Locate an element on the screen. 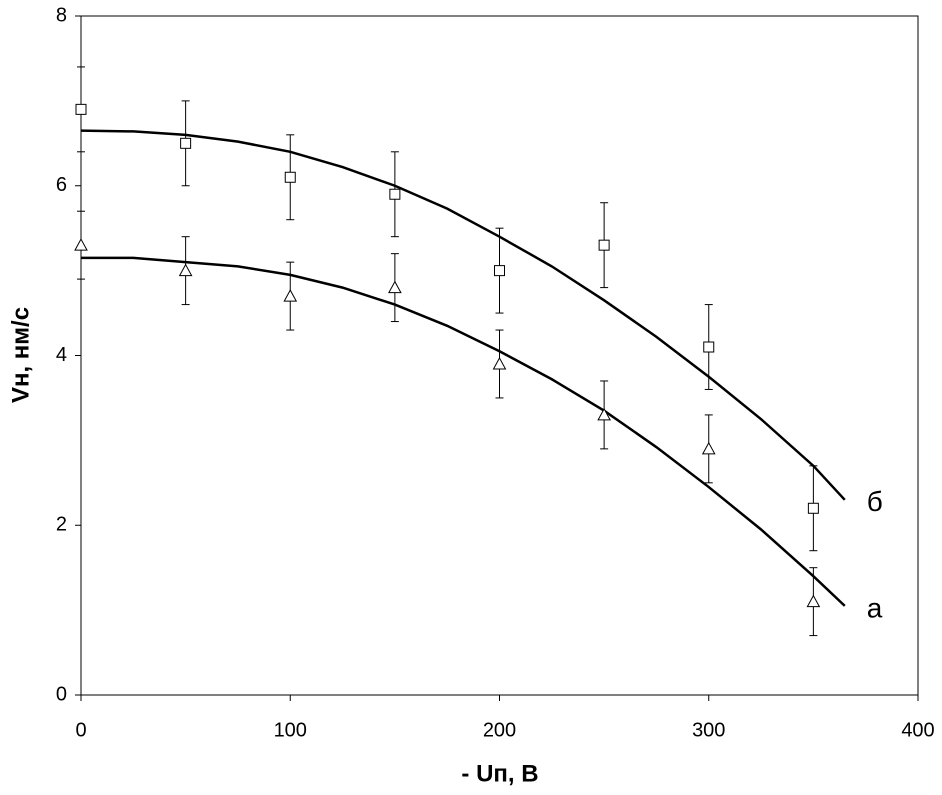 This screenshot has height=795, width=942. y-tick-label: 8 is located at coordinates (61, 15).